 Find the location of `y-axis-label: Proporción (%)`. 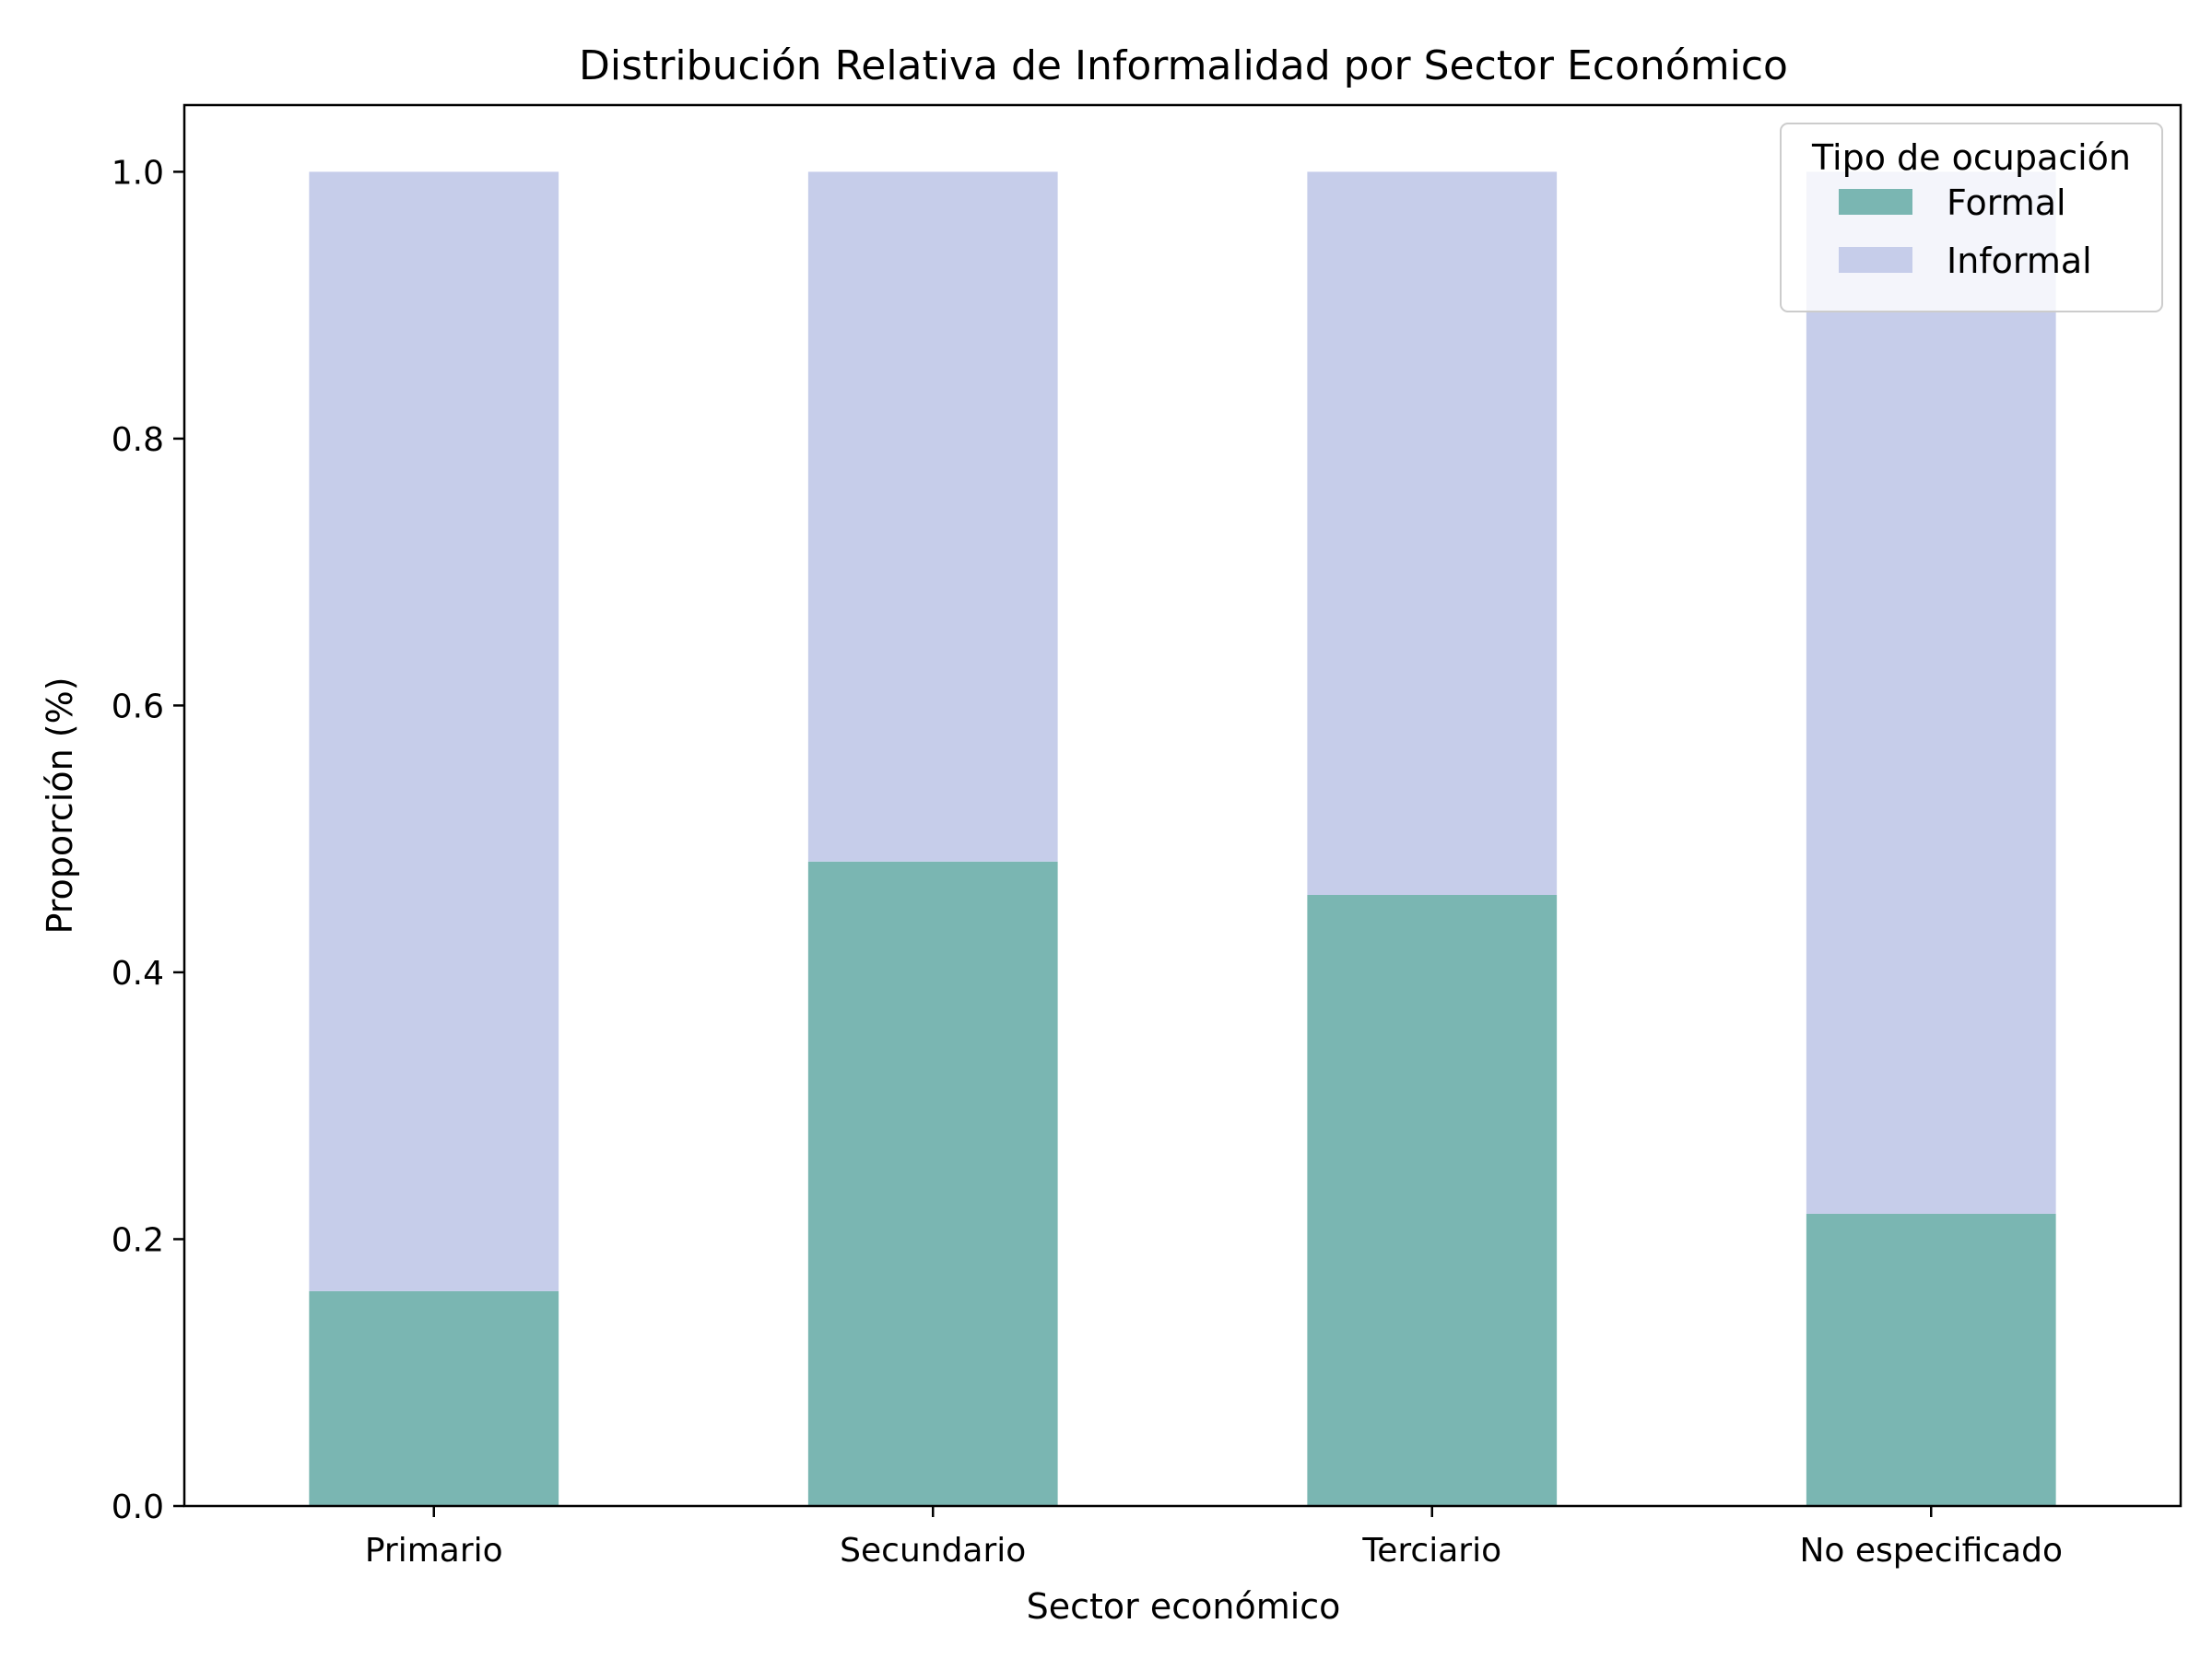

y-axis-label: Proporción (%) is located at coordinates (60, 805).